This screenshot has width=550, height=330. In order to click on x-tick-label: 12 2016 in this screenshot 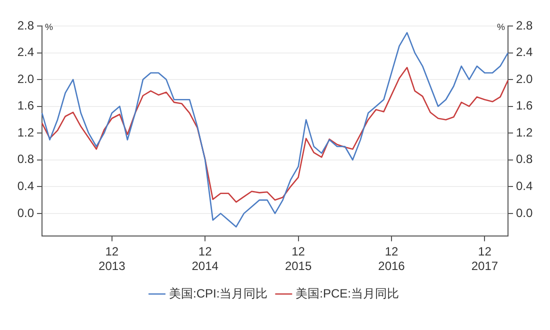, I will do `click(392, 259)`.